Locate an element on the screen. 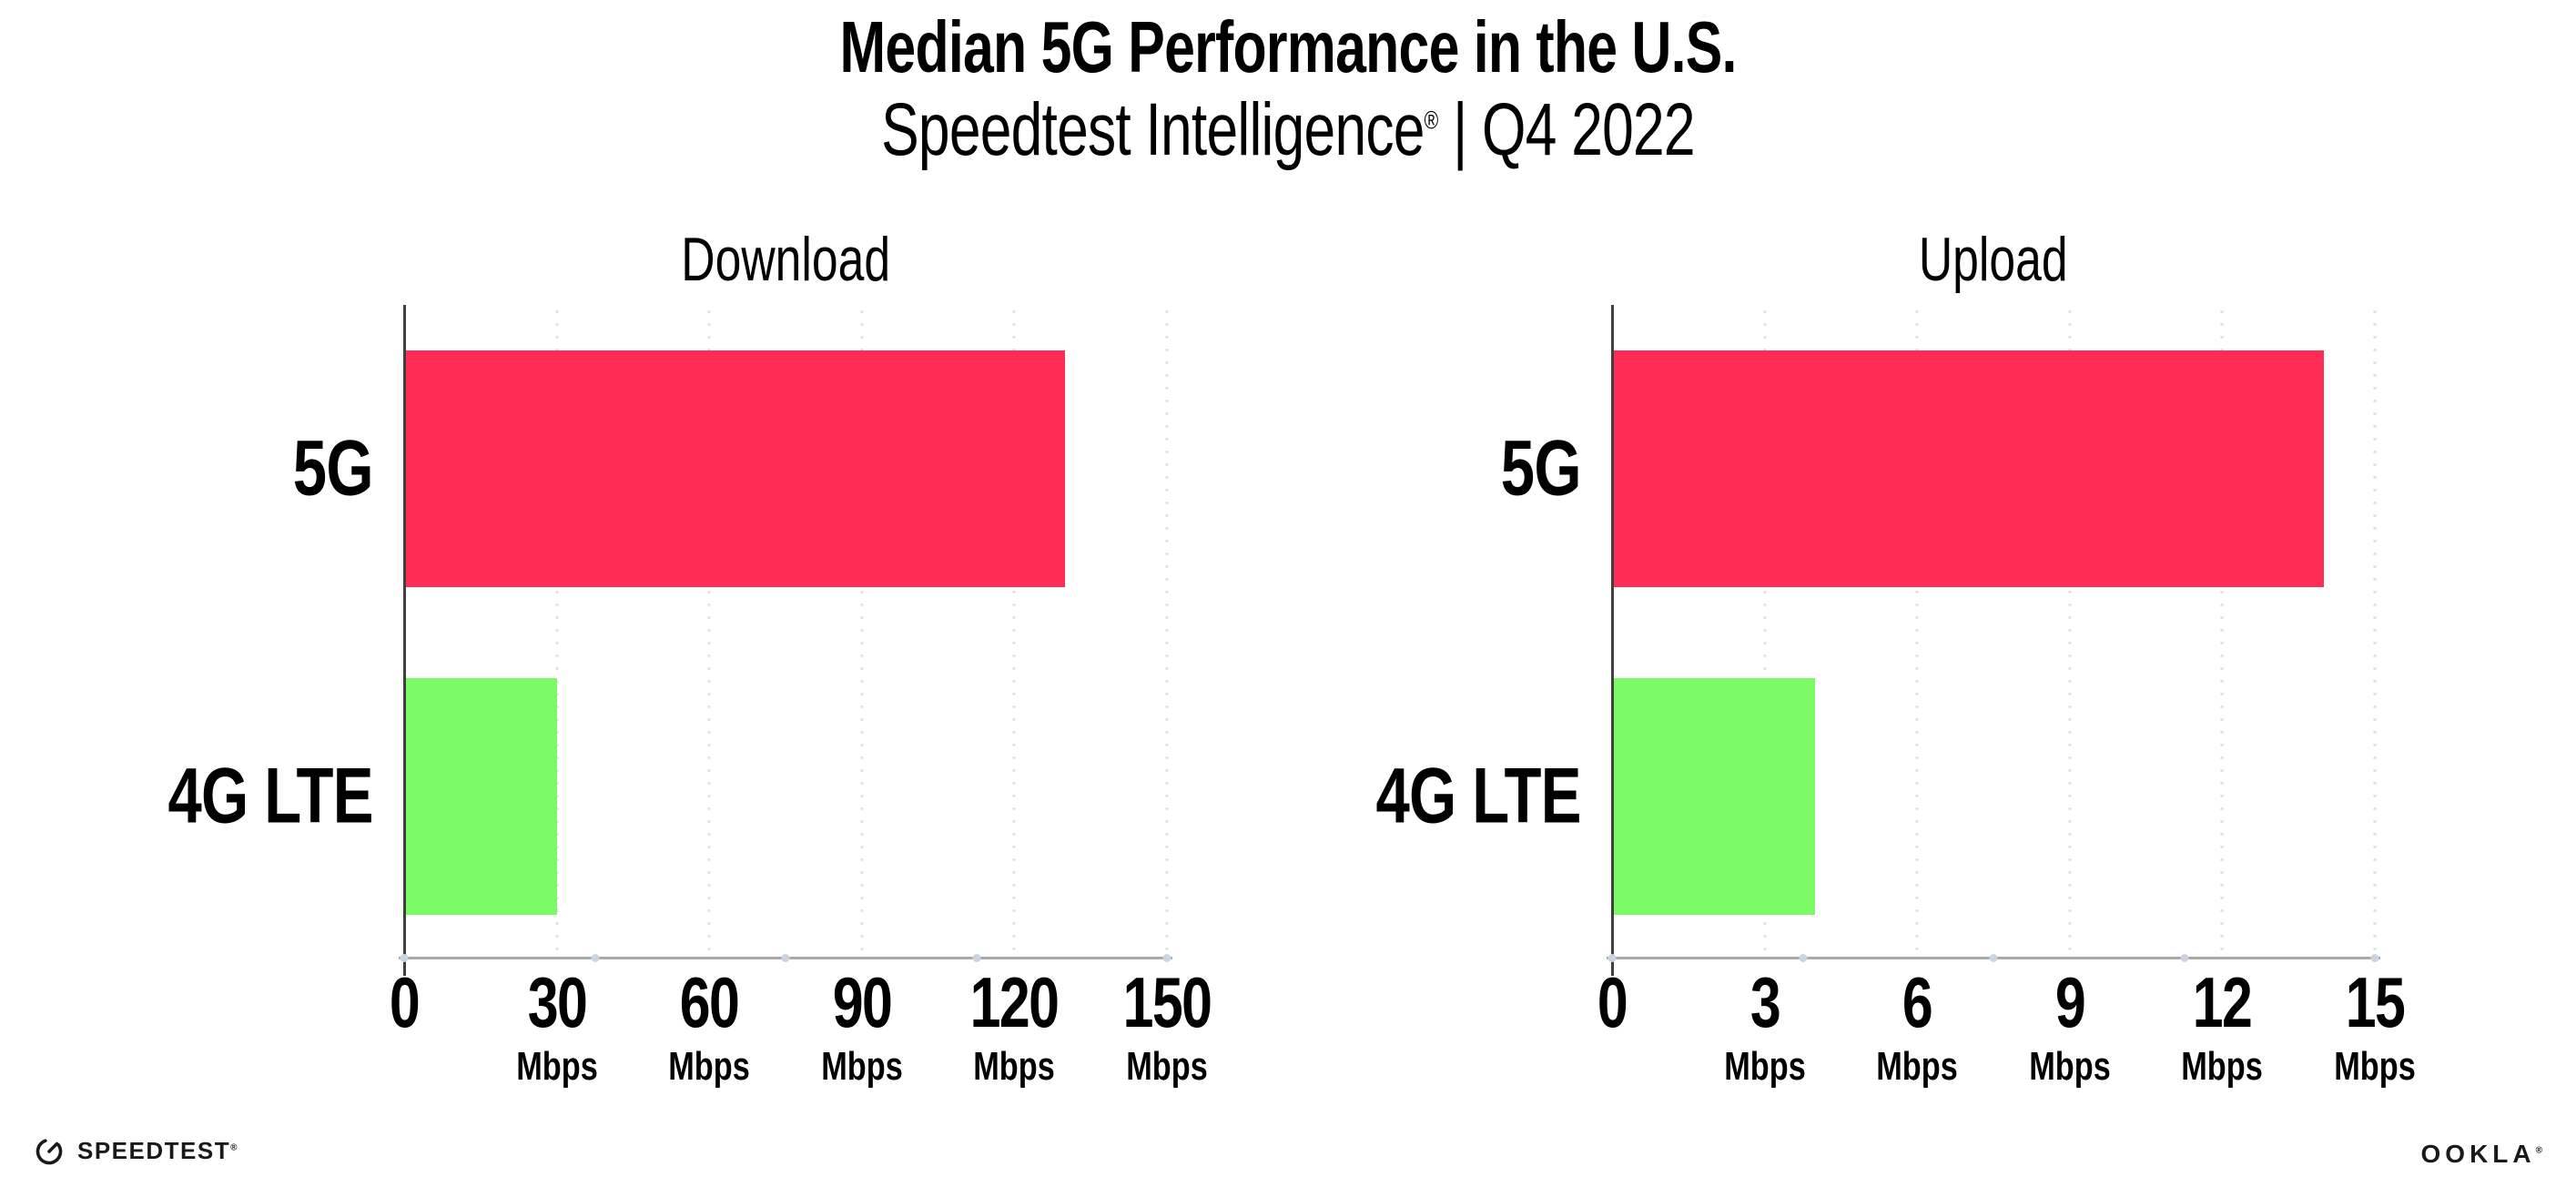  download-xtick-30: 30 Mbps is located at coordinates (556, 1025).